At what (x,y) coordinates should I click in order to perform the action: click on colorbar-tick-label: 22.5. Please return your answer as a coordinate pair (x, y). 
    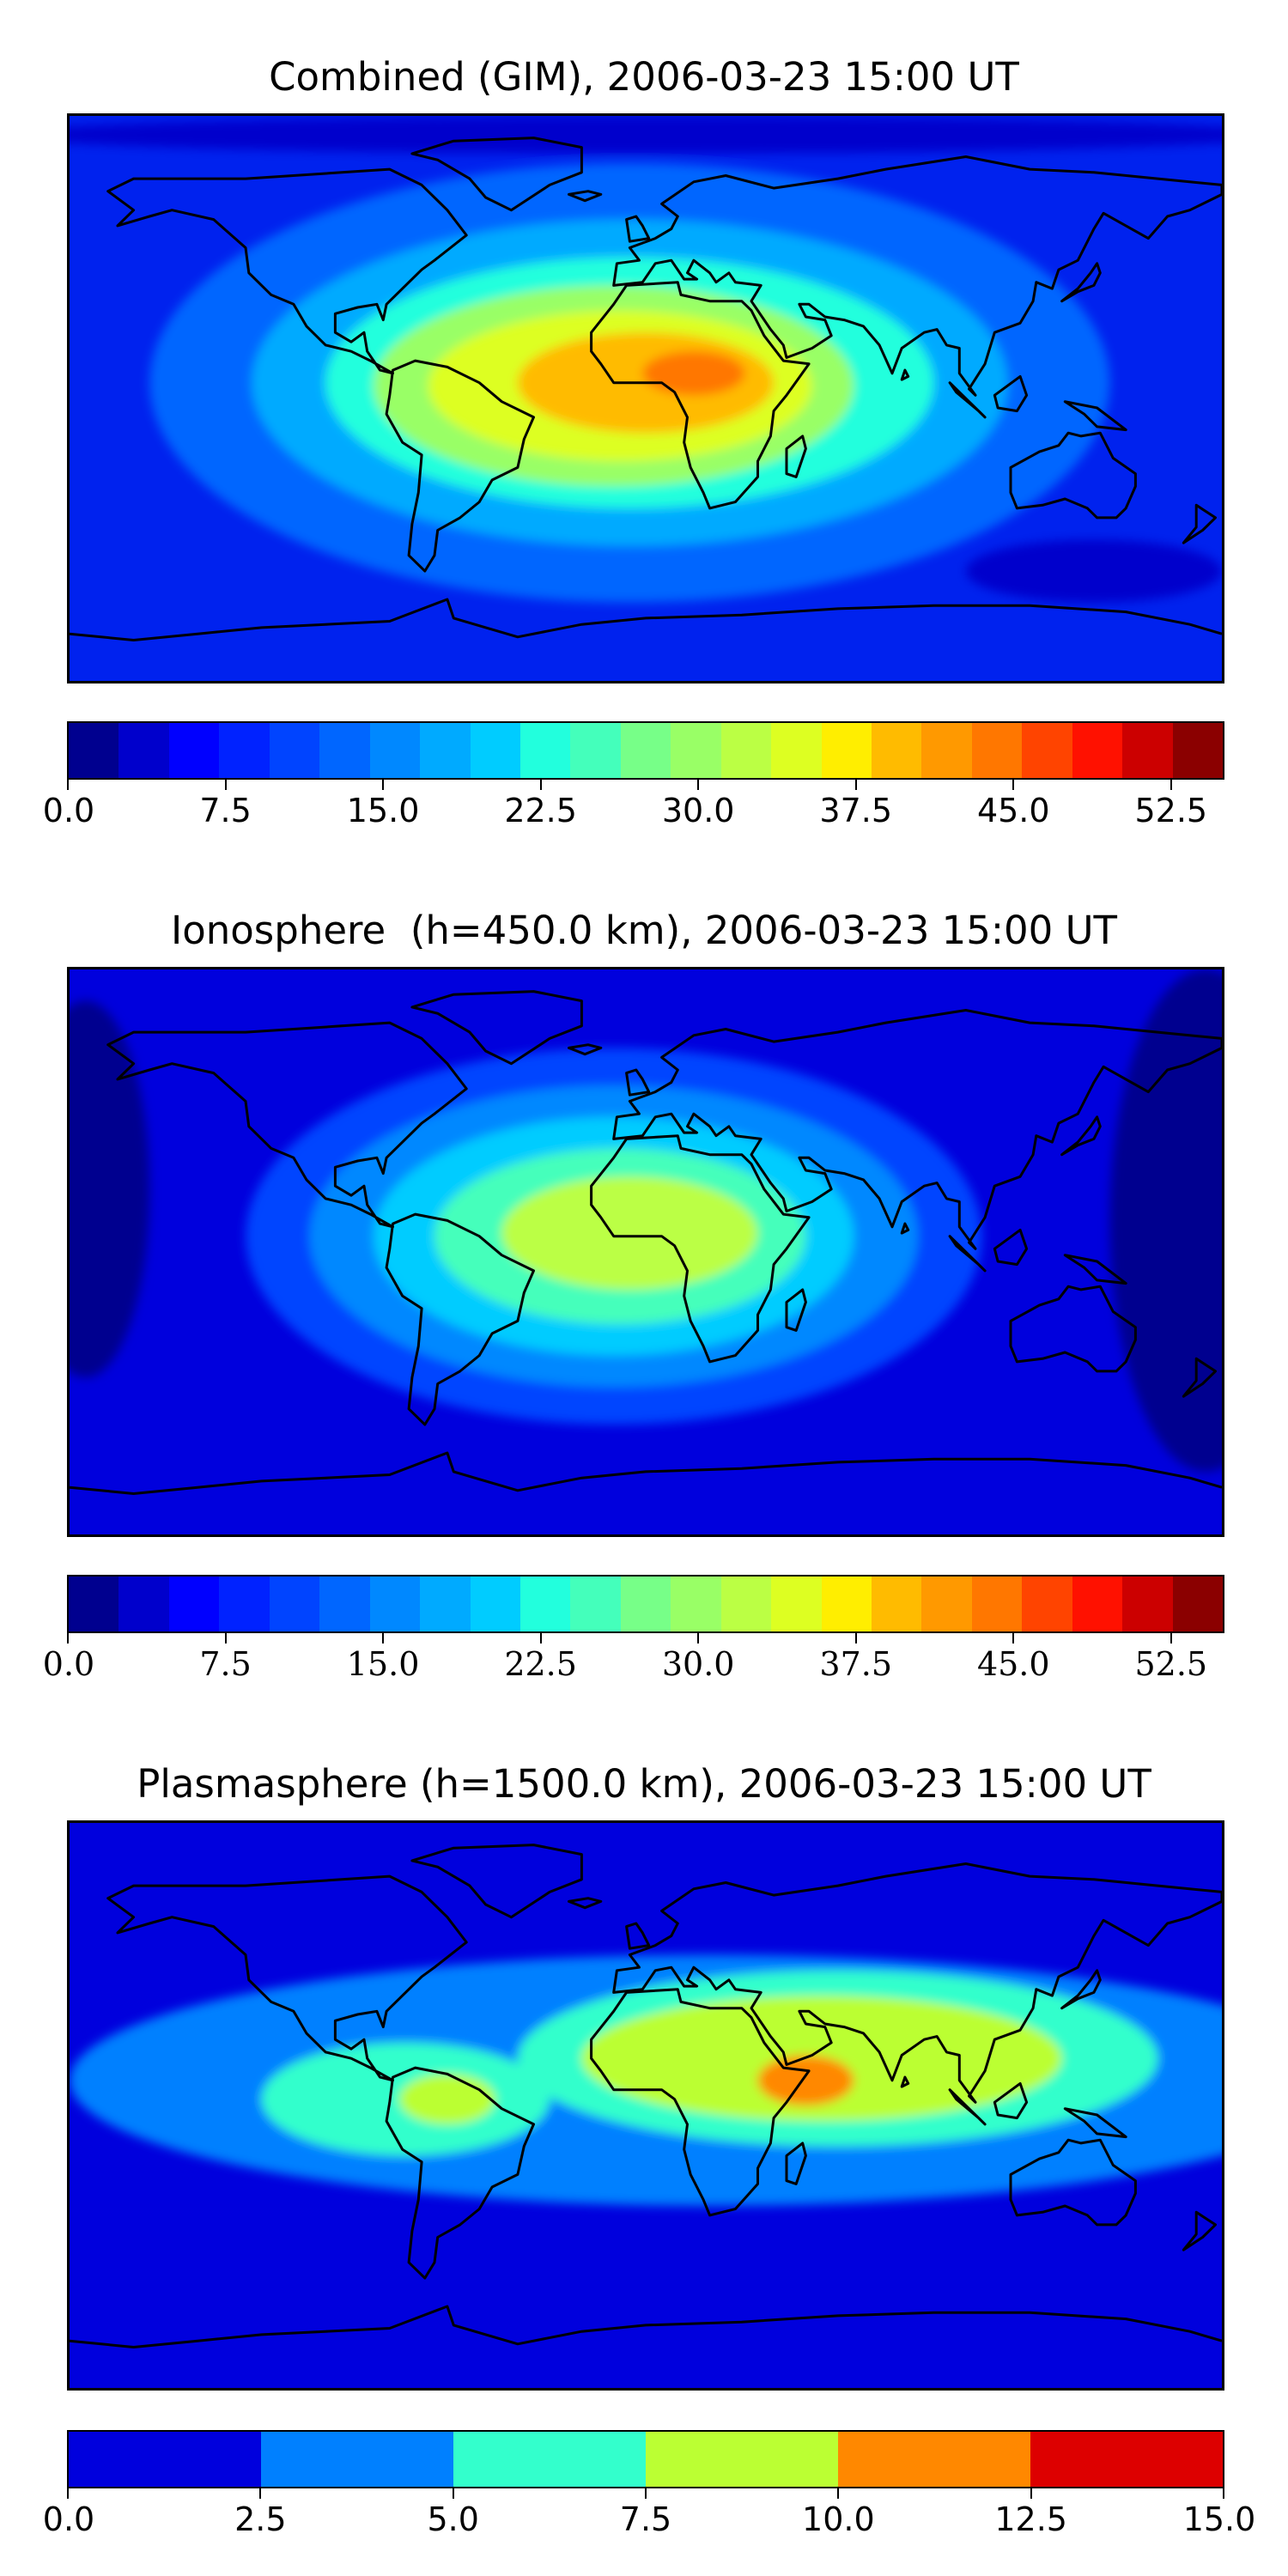
    Looking at the image, I should click on (541, 1664).